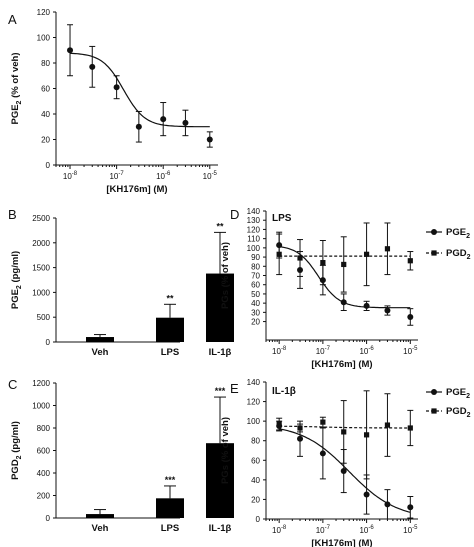 The image size is (474, 547). I want to click on y-tick-label: 0, so click(48, 518).